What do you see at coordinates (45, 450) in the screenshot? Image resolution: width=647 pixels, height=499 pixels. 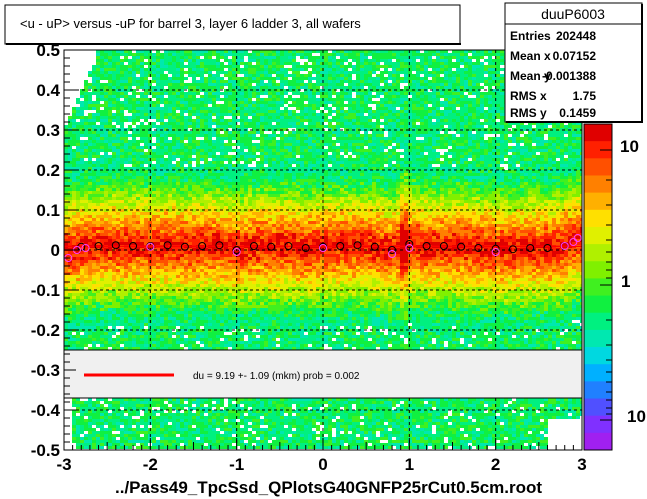 I see `y-tick-label: -0.5` at bounding box center [45, 450].